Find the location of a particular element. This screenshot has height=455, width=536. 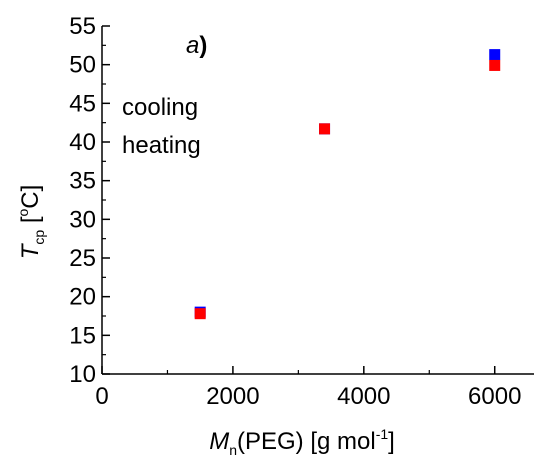

y-axis-label-symbol: T is located at coordinates (30, 250).